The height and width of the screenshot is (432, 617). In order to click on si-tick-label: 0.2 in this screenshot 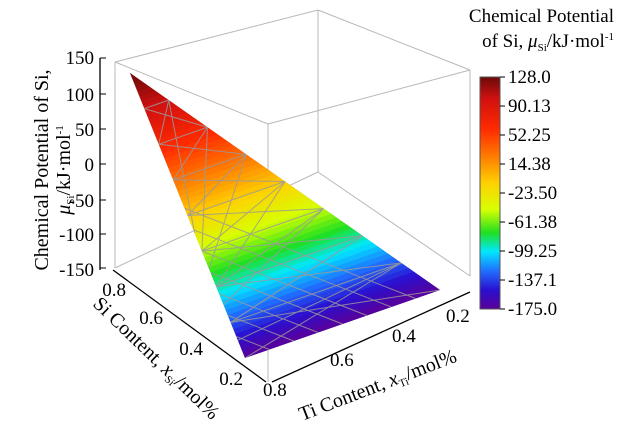, I will do `click(231, 379)`.